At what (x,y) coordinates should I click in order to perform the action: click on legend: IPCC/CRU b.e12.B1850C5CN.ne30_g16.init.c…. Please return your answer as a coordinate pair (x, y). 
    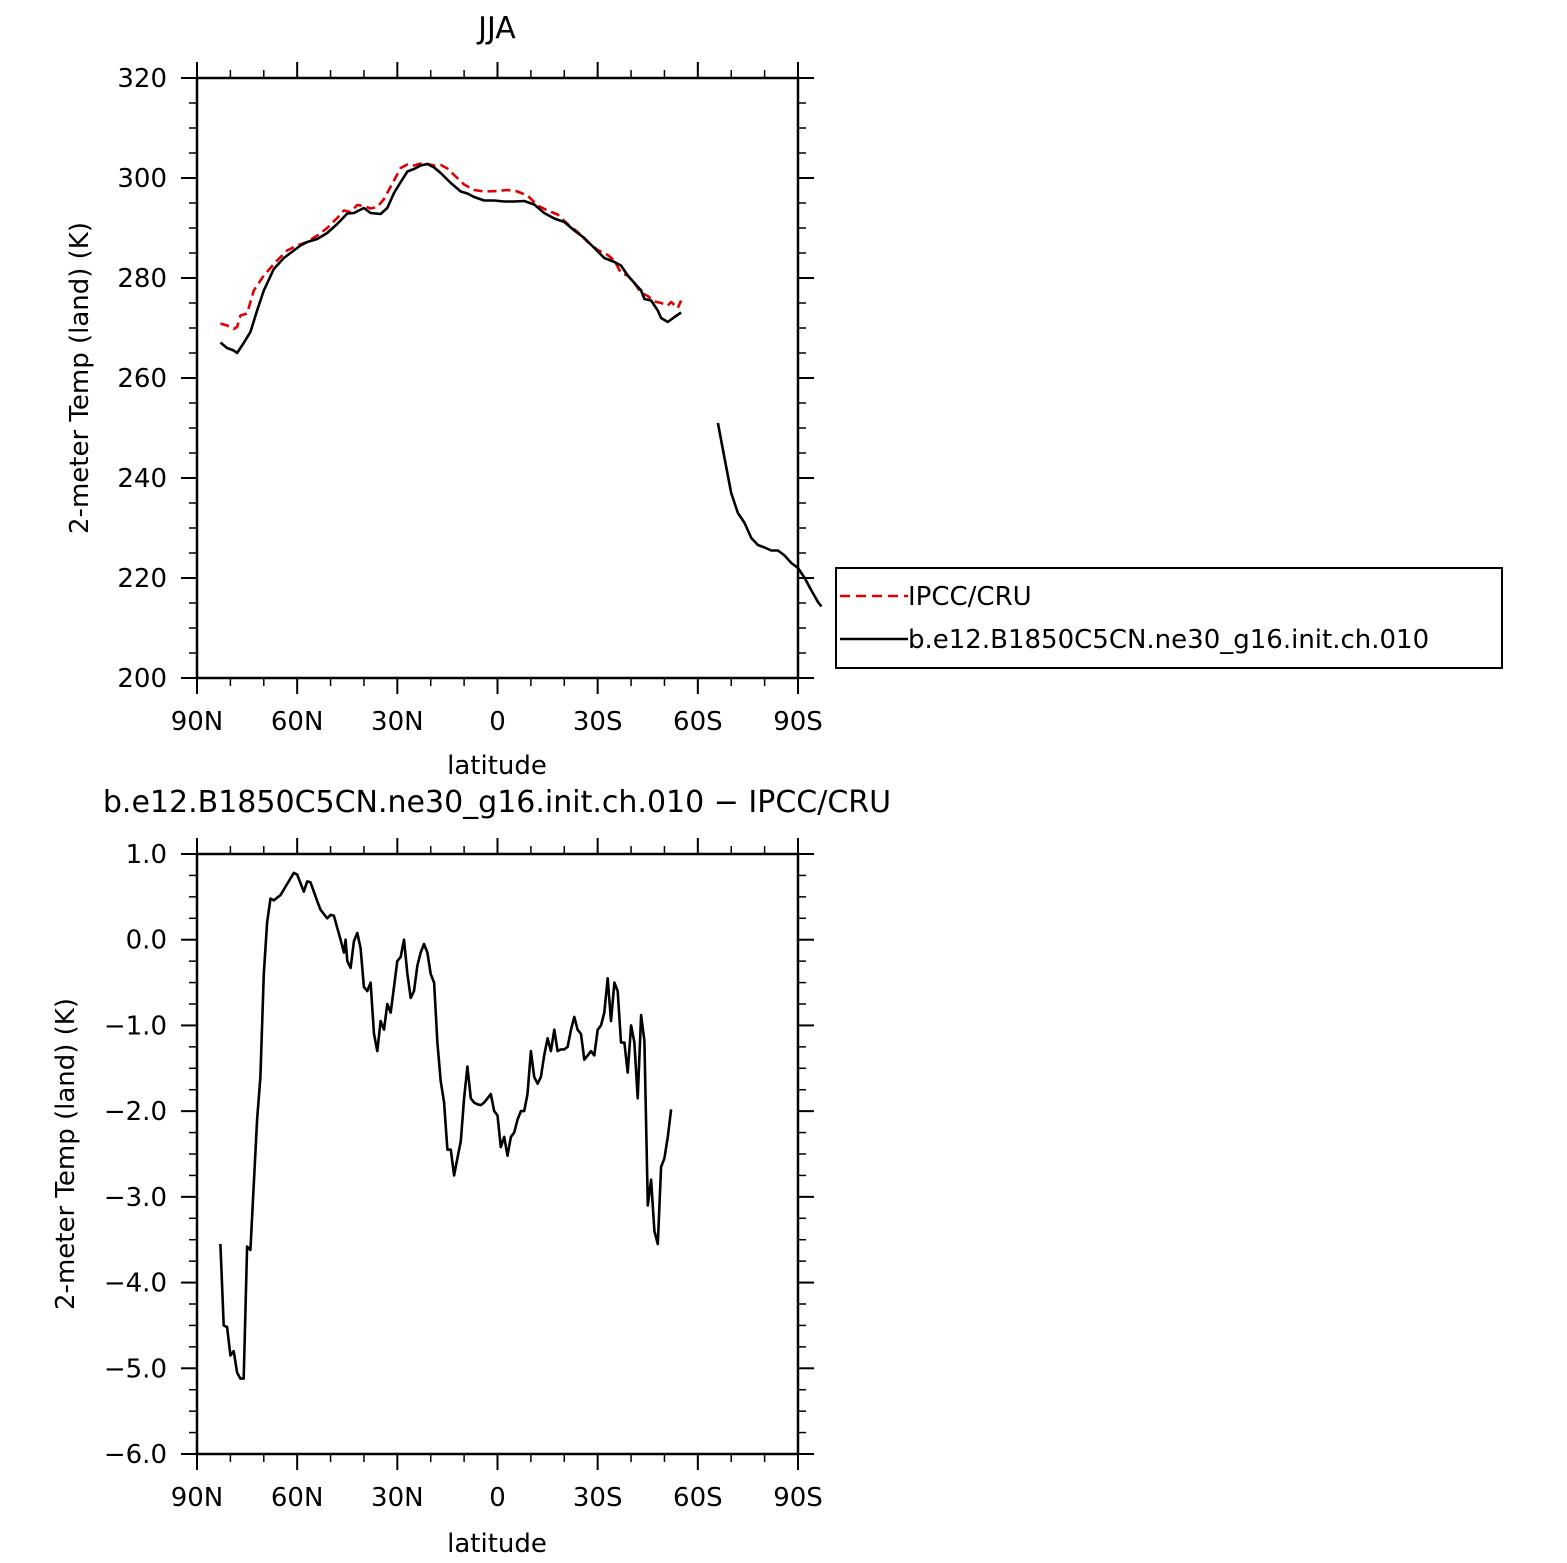
    Looking at the image, I should click on (1169, 618).